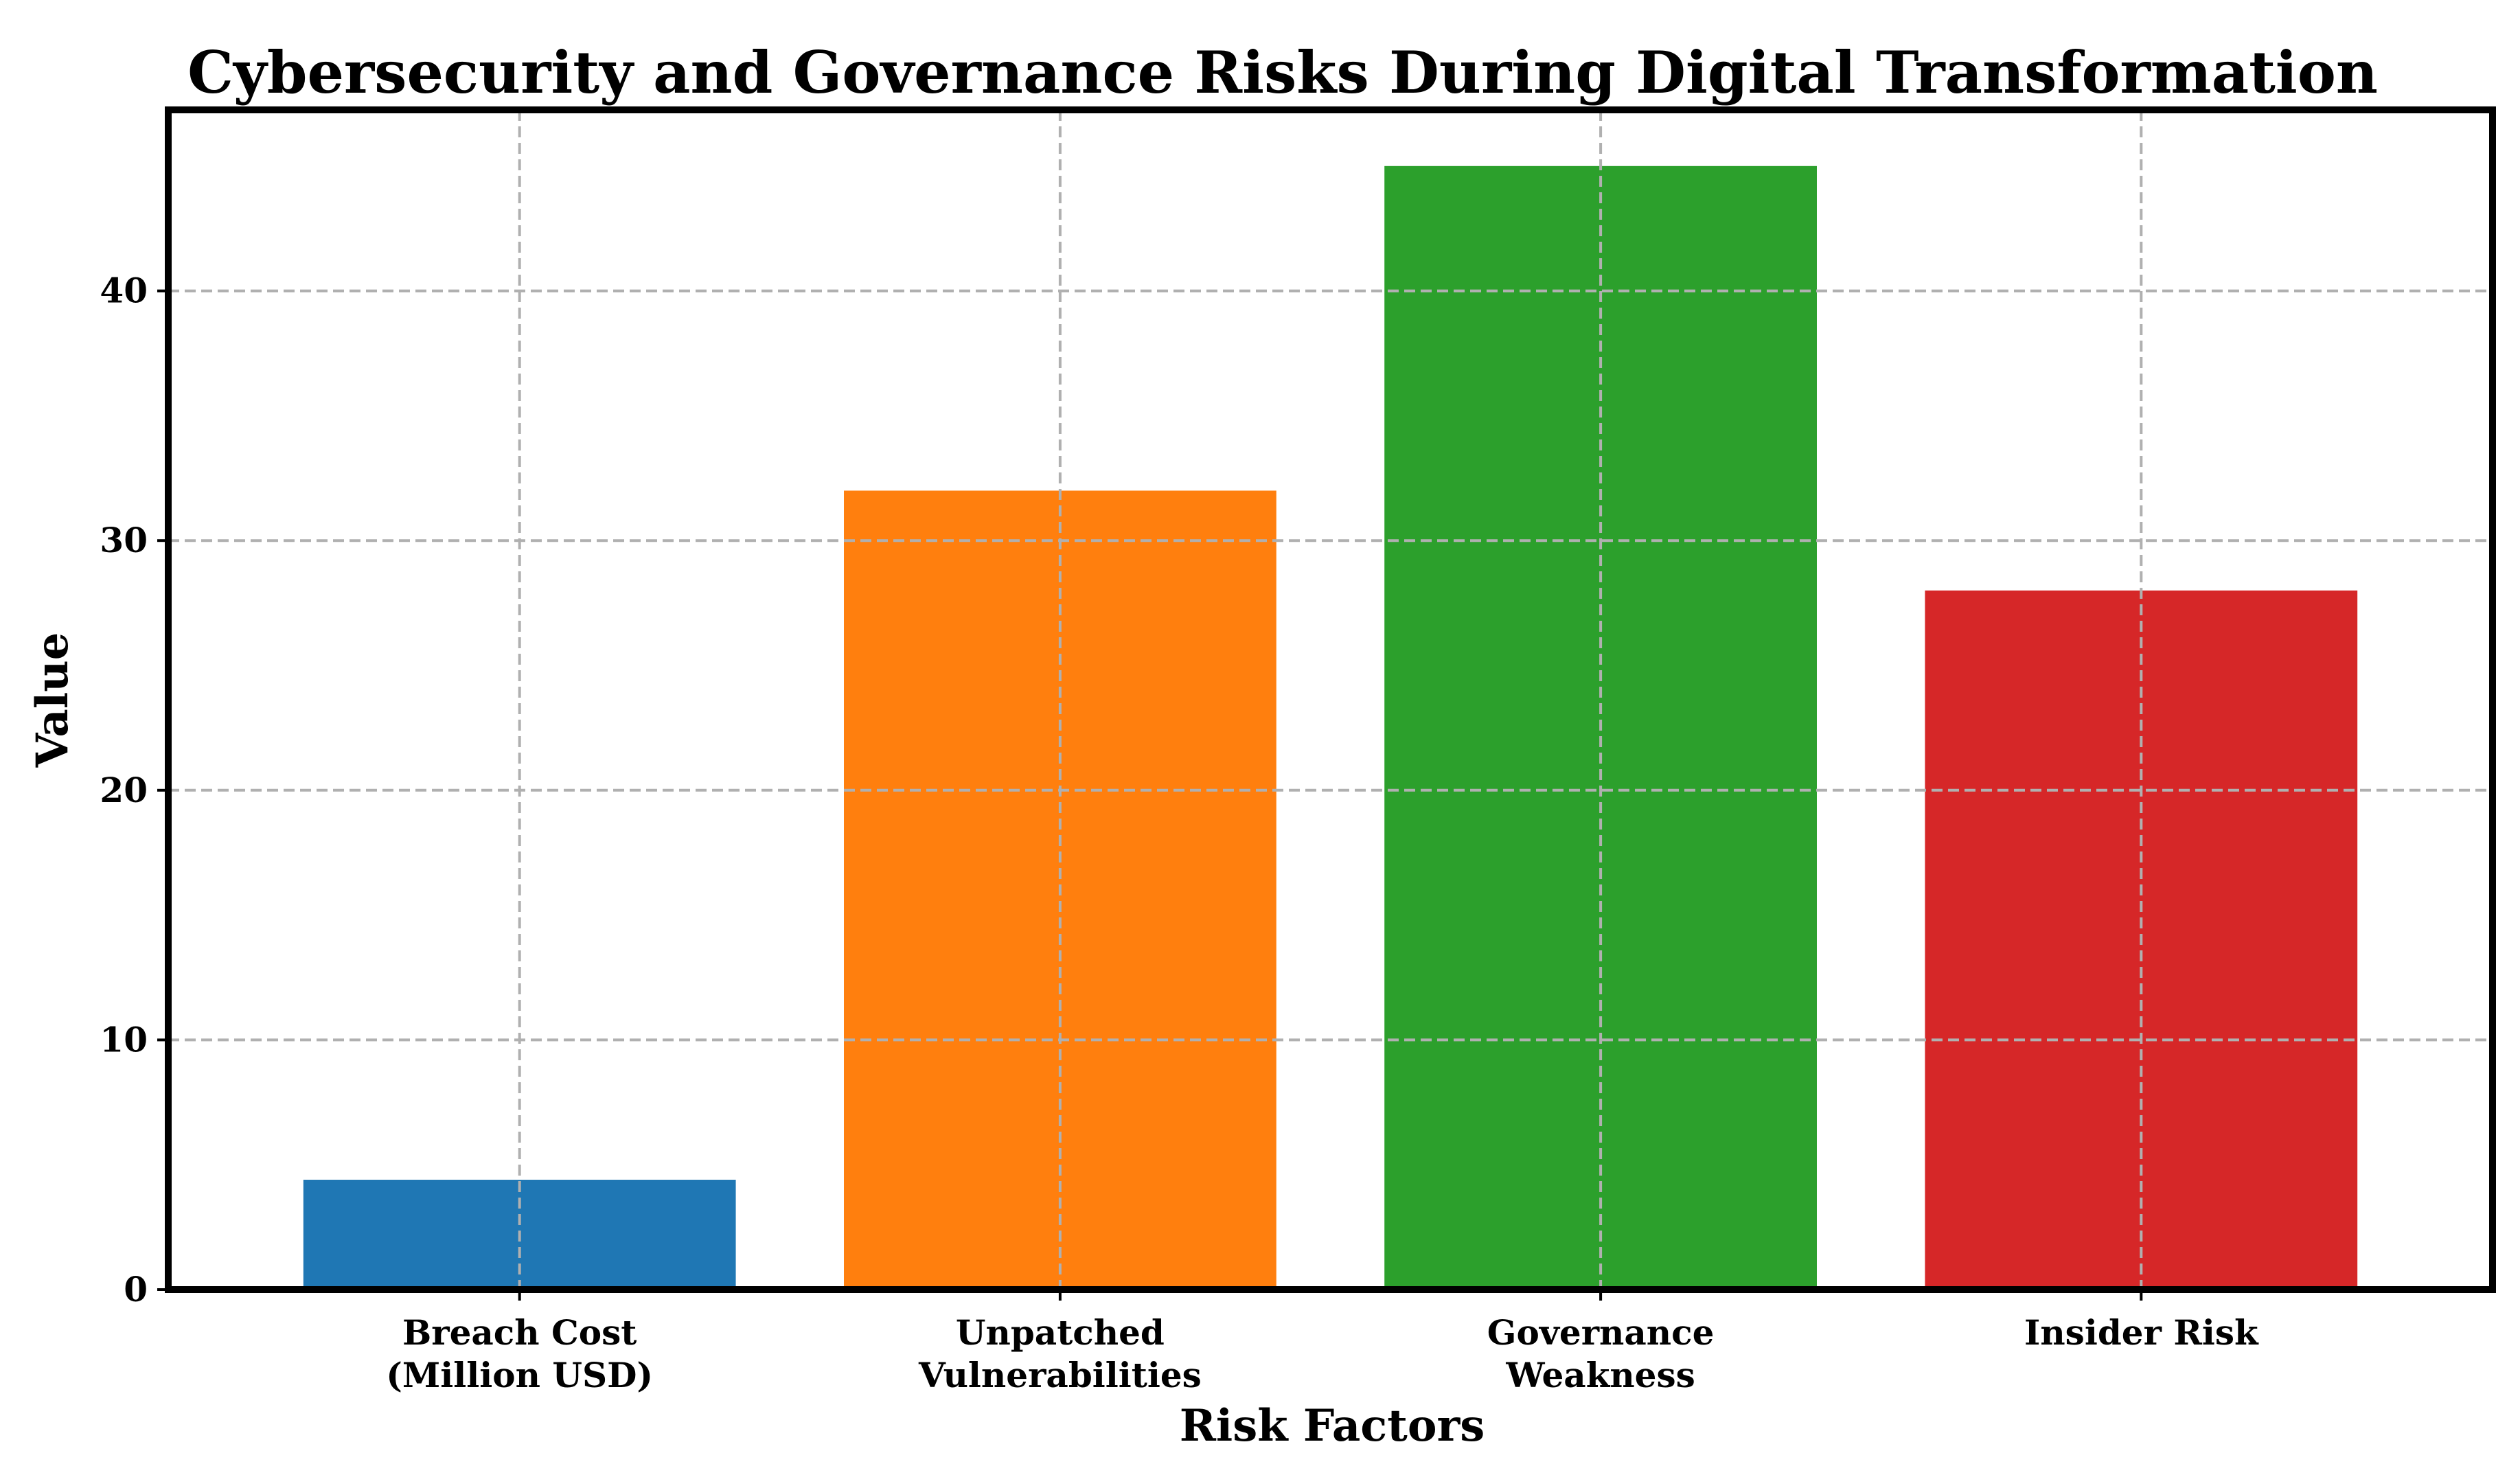 Image resolution: width=2520 pixels, height=1475 pixels. What do you see at coordinates (519, 1353) in the screenshot?
I see `x-tick-label: Breach Cost (Million USD)` at bounding box center [519, 1353].